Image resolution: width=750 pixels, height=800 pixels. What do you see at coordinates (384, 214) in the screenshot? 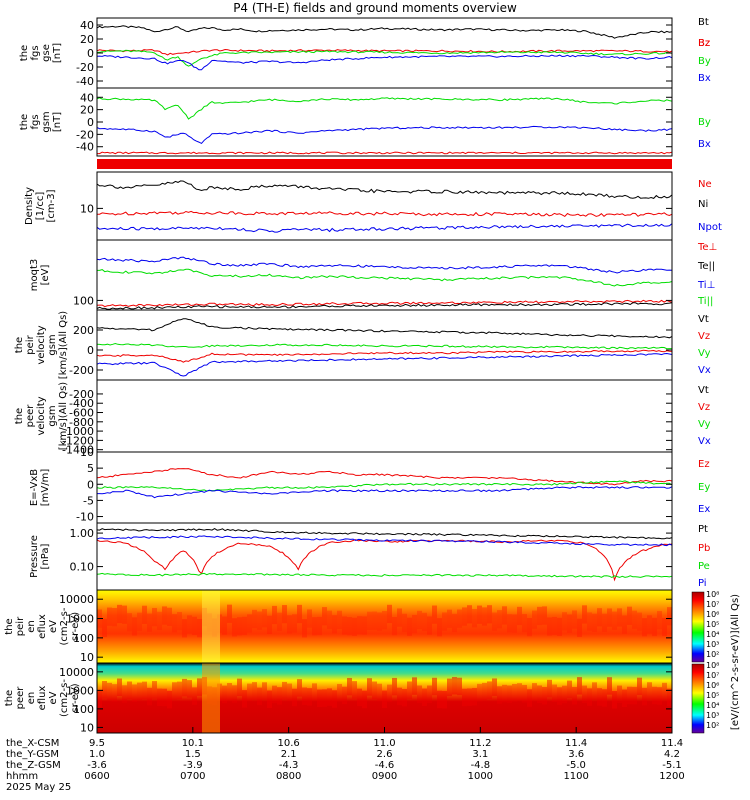
I see `series-line-Ne` at bounding box center [384, 214].